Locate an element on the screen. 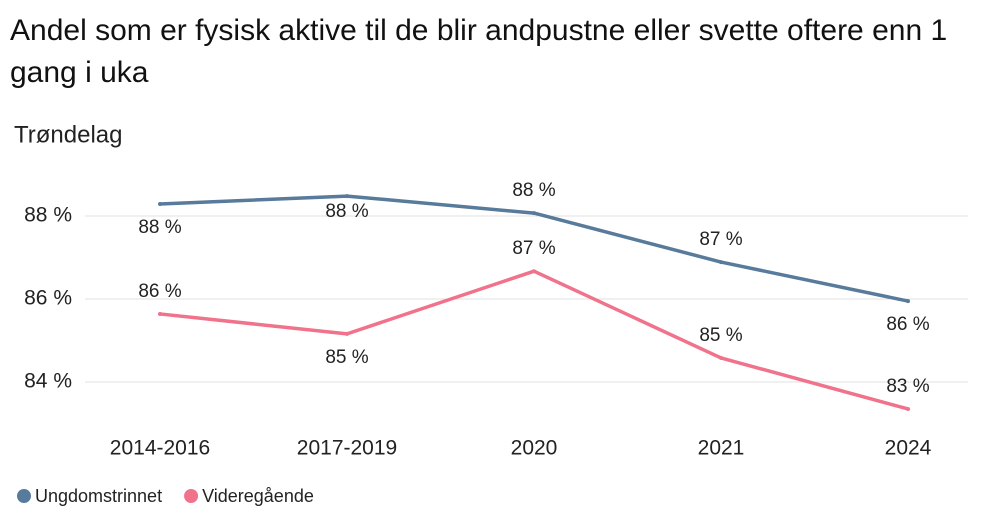 This screenshot has height=532, width=983. y-tick-label: 84 % is located at coordinates (48, 381).